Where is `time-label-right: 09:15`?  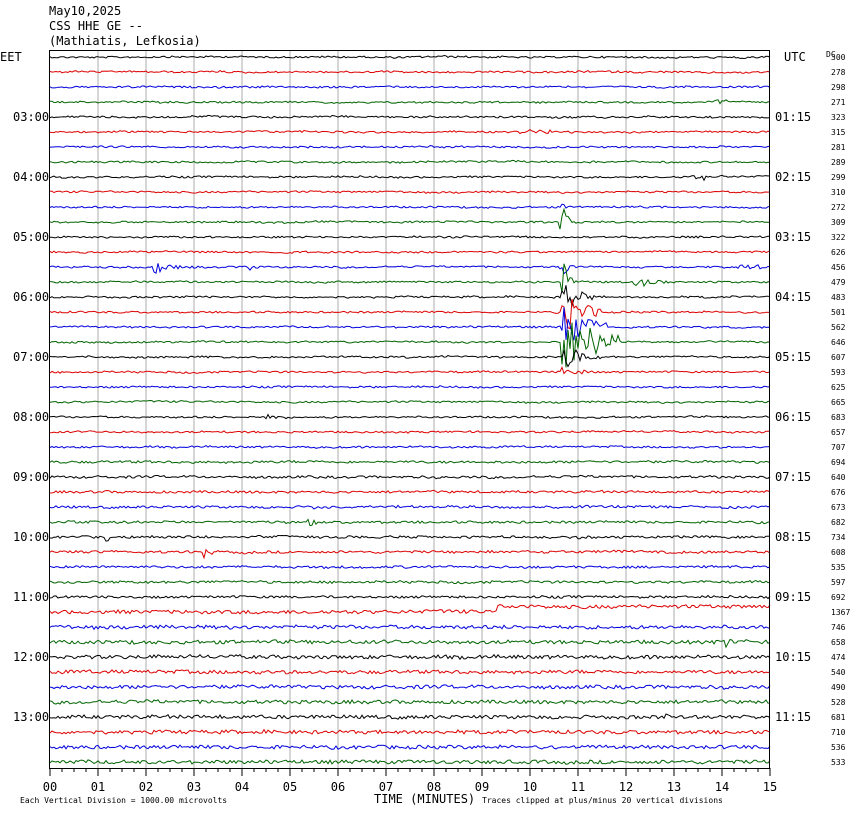 time-label-right: 09:15 is located at coordinates (793, 597).